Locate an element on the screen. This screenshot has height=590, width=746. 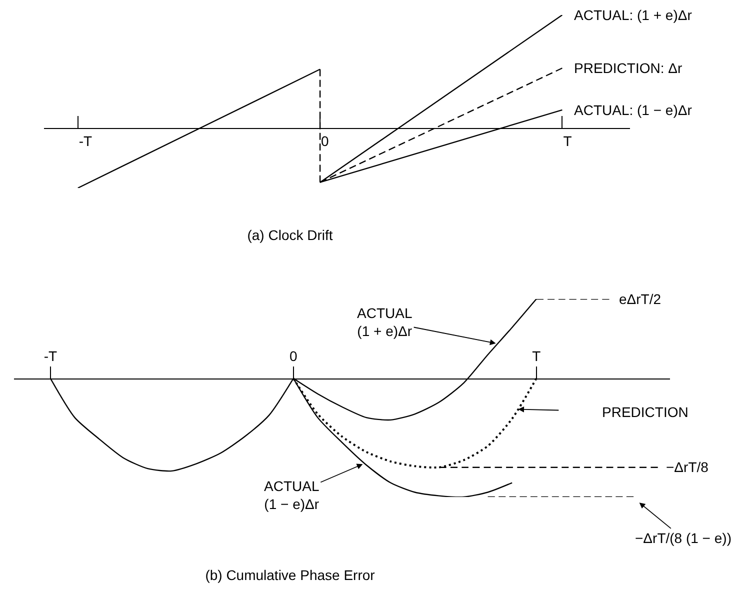
annotation: eΔrT/2 is located at coordinates (640, 299).